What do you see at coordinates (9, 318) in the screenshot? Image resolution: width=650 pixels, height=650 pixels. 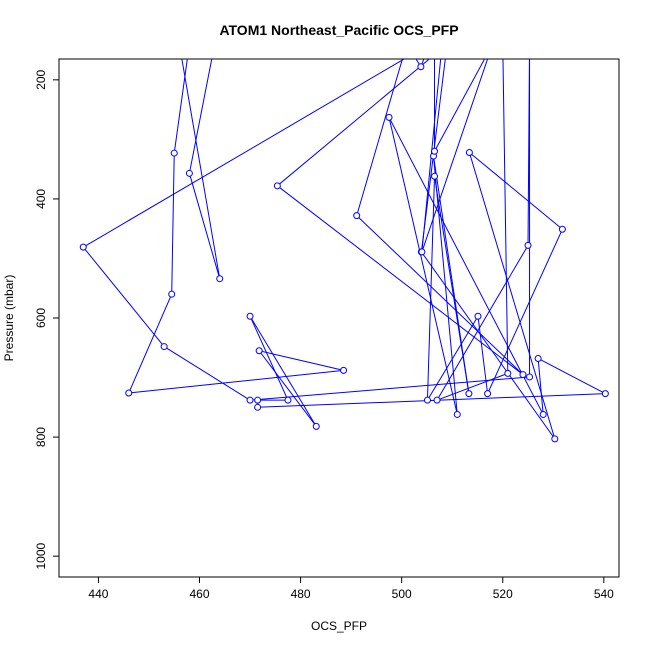 I see `y-axis-label: Pressure (mbar)` at bounding box center [9, 318].